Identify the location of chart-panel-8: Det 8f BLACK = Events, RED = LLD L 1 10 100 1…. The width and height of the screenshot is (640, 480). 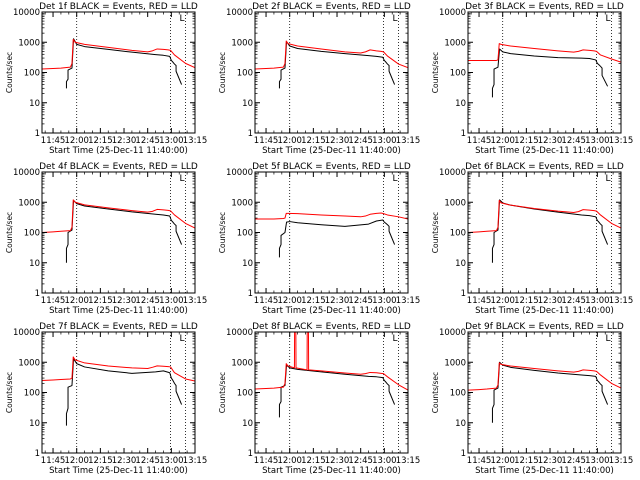
(319, 399).